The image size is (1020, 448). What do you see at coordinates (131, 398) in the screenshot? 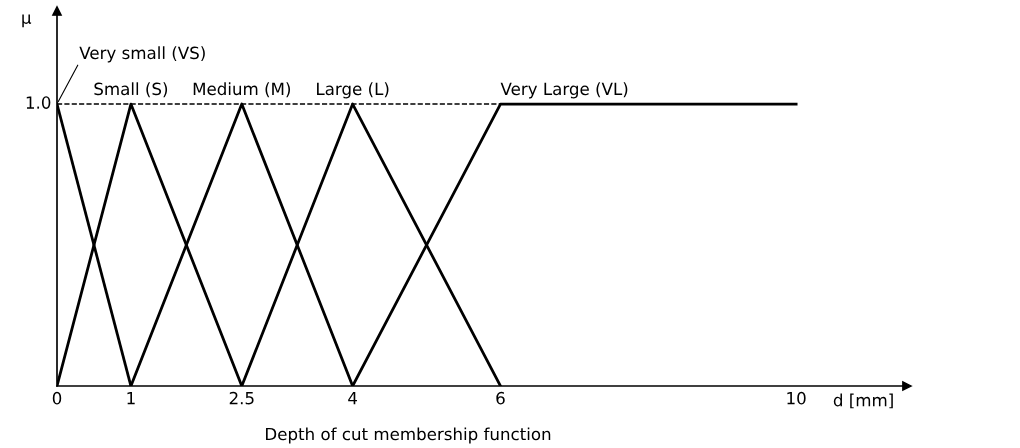
I see `x-tick-label: 1` at bounding box center [131, 398].